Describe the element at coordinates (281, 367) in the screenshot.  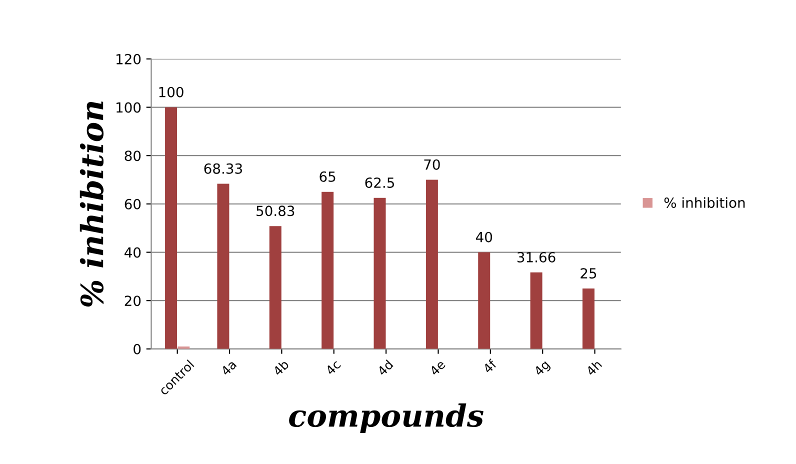
I see `x-tick-label: 4b` at that location.